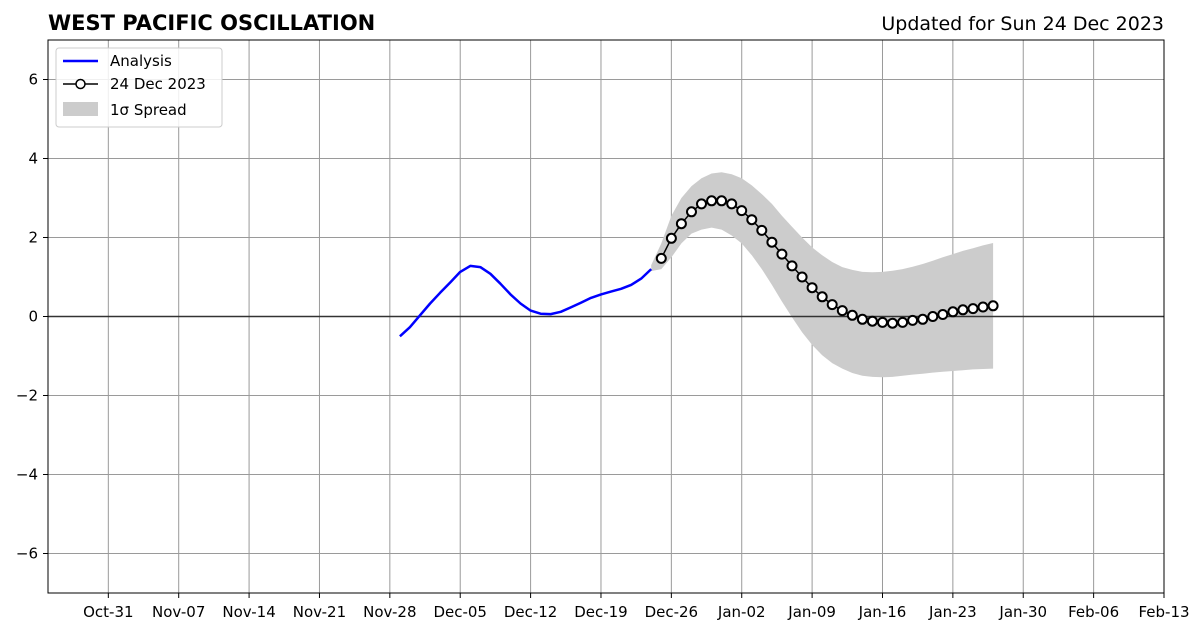 This screenshot has height=633, width=1204. What do you see at coordinates (460, 612) in the screenshot?
I see `x-tick-label: Dec-05` at bounding box center [460, 612].